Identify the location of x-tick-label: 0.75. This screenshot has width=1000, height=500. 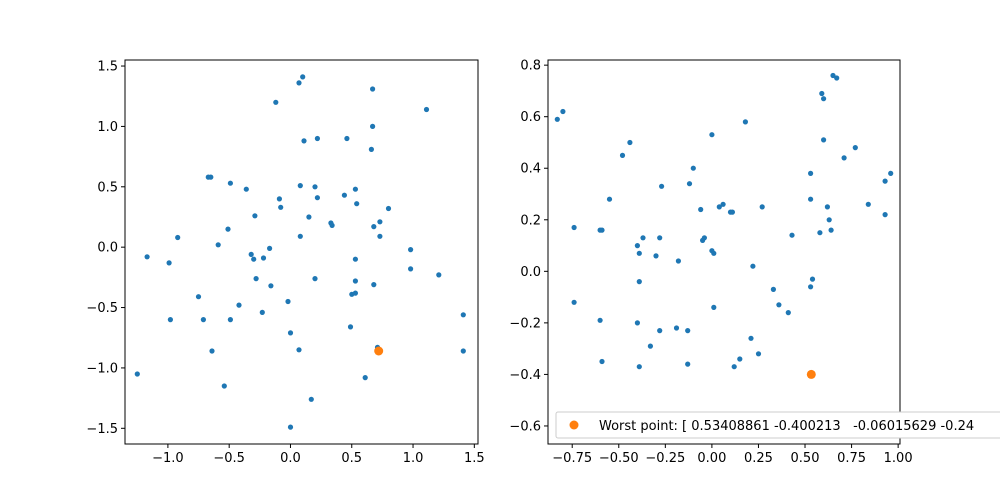
(851, 458).